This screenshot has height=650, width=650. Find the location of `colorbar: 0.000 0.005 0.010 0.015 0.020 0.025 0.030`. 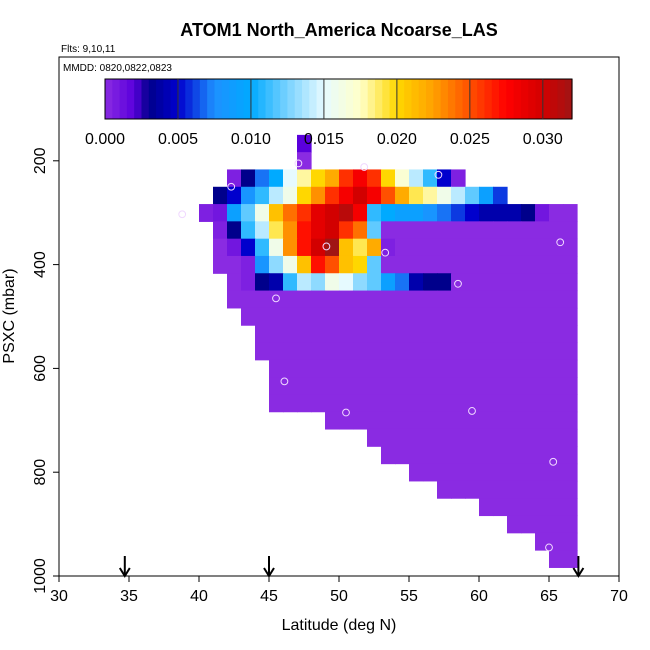

colorbar: 0.000 0.005 0.010 0.015 0.020 0.025 0.030 is located at coordinates (329, 113).